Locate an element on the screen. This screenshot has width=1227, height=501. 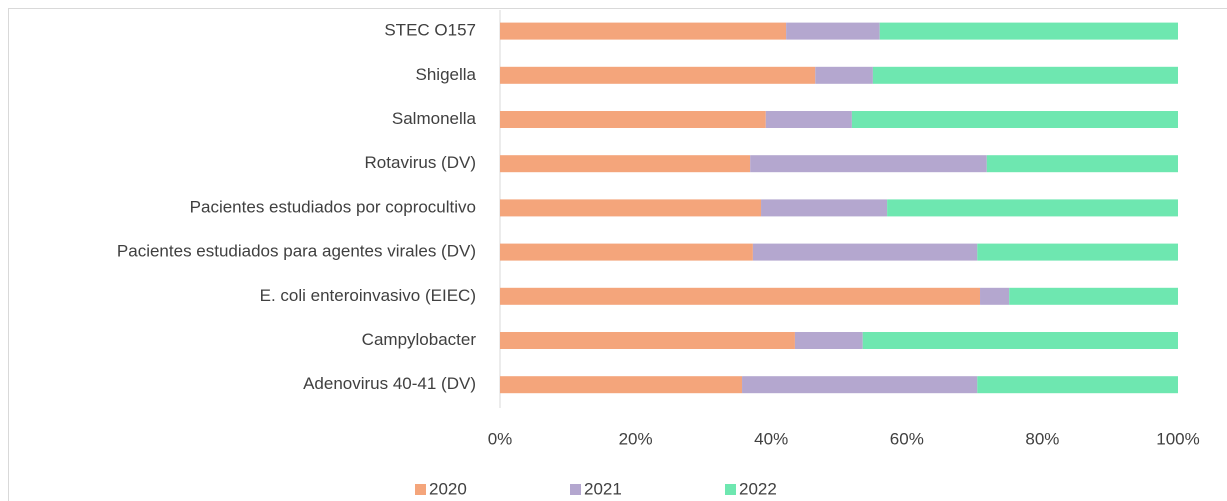
y-tick-label: Campylobacter is located at coordinates (419, 339).